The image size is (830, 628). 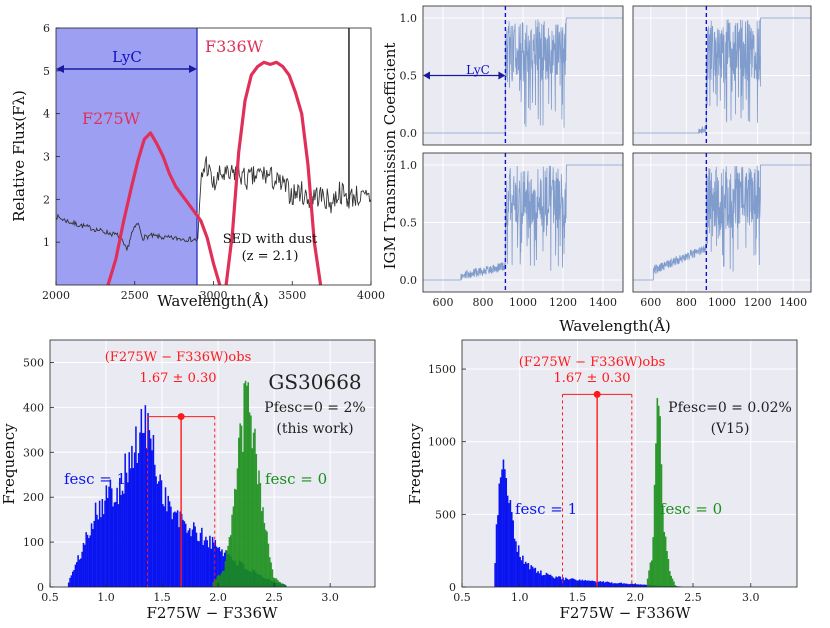 I want to click on hist-x-tick-label: 3.0, so click(x=751, y=597).